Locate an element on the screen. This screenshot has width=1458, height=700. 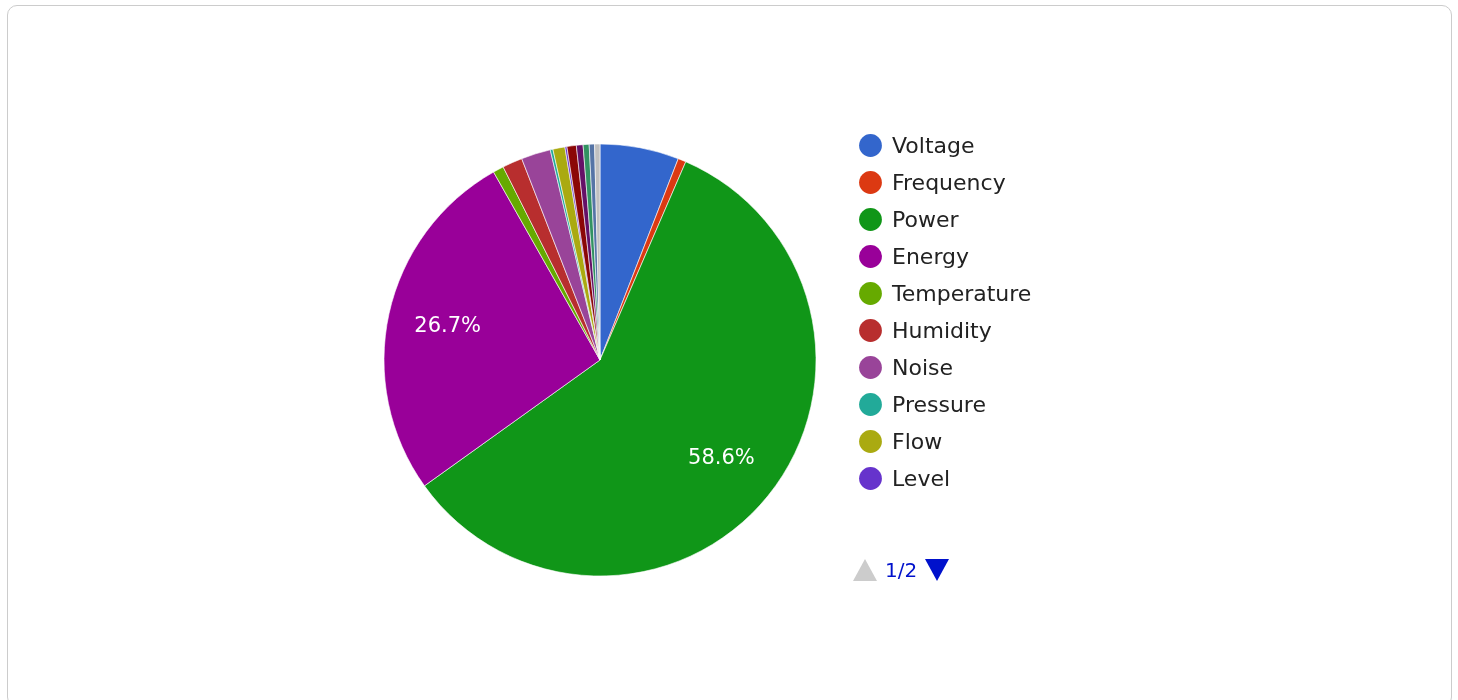
legend-label: Flow is located at coordinates (917, 441).